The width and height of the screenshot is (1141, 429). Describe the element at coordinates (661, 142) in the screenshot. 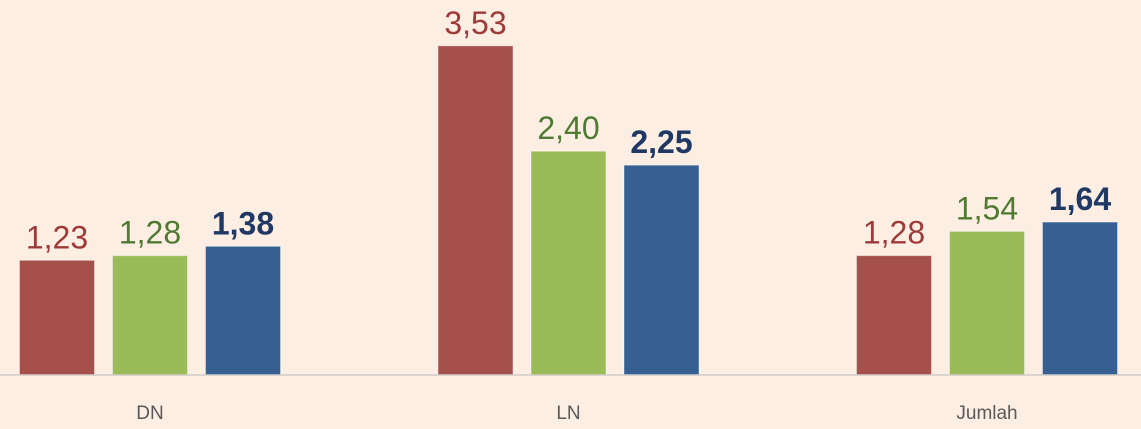

I see `data-label: 2,25` at that location.